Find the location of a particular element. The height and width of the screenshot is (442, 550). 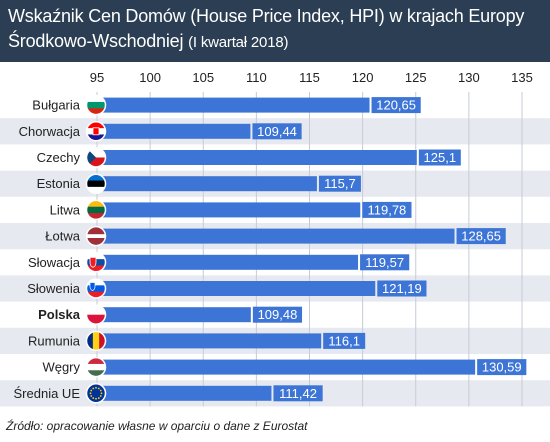

value-label: 116,1 is located at coordinates (344, 340).